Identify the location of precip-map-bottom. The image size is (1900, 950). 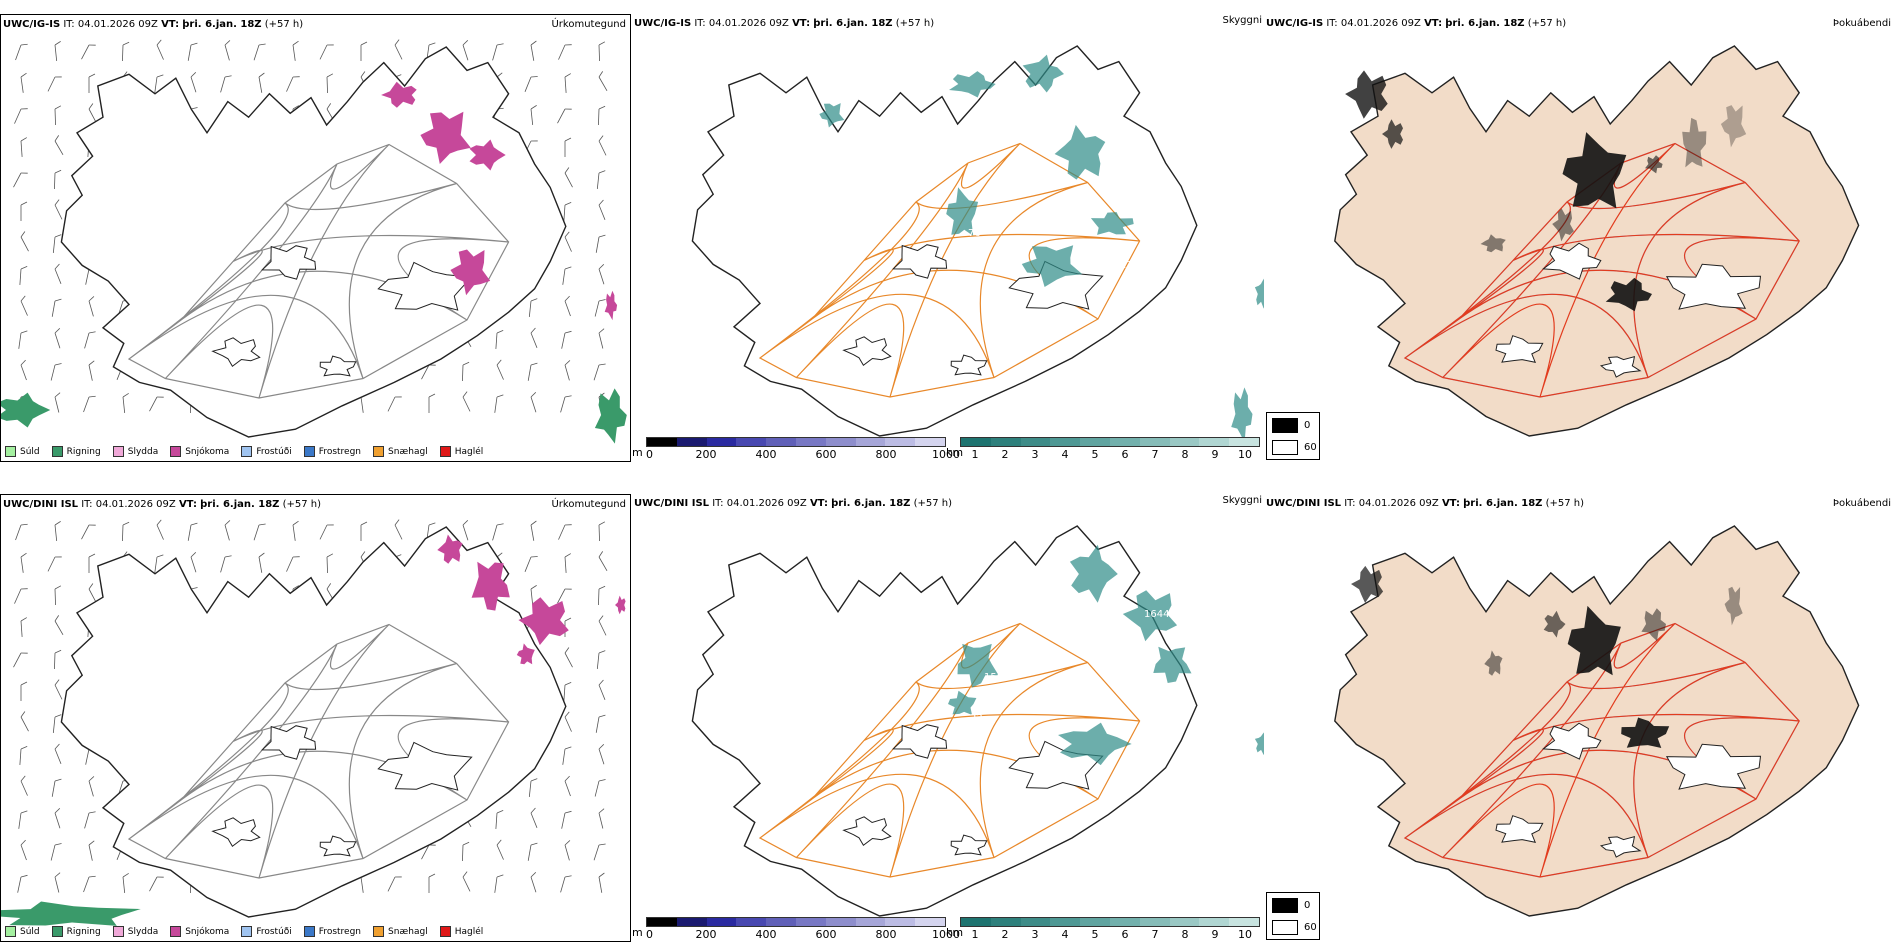
(313, 722).